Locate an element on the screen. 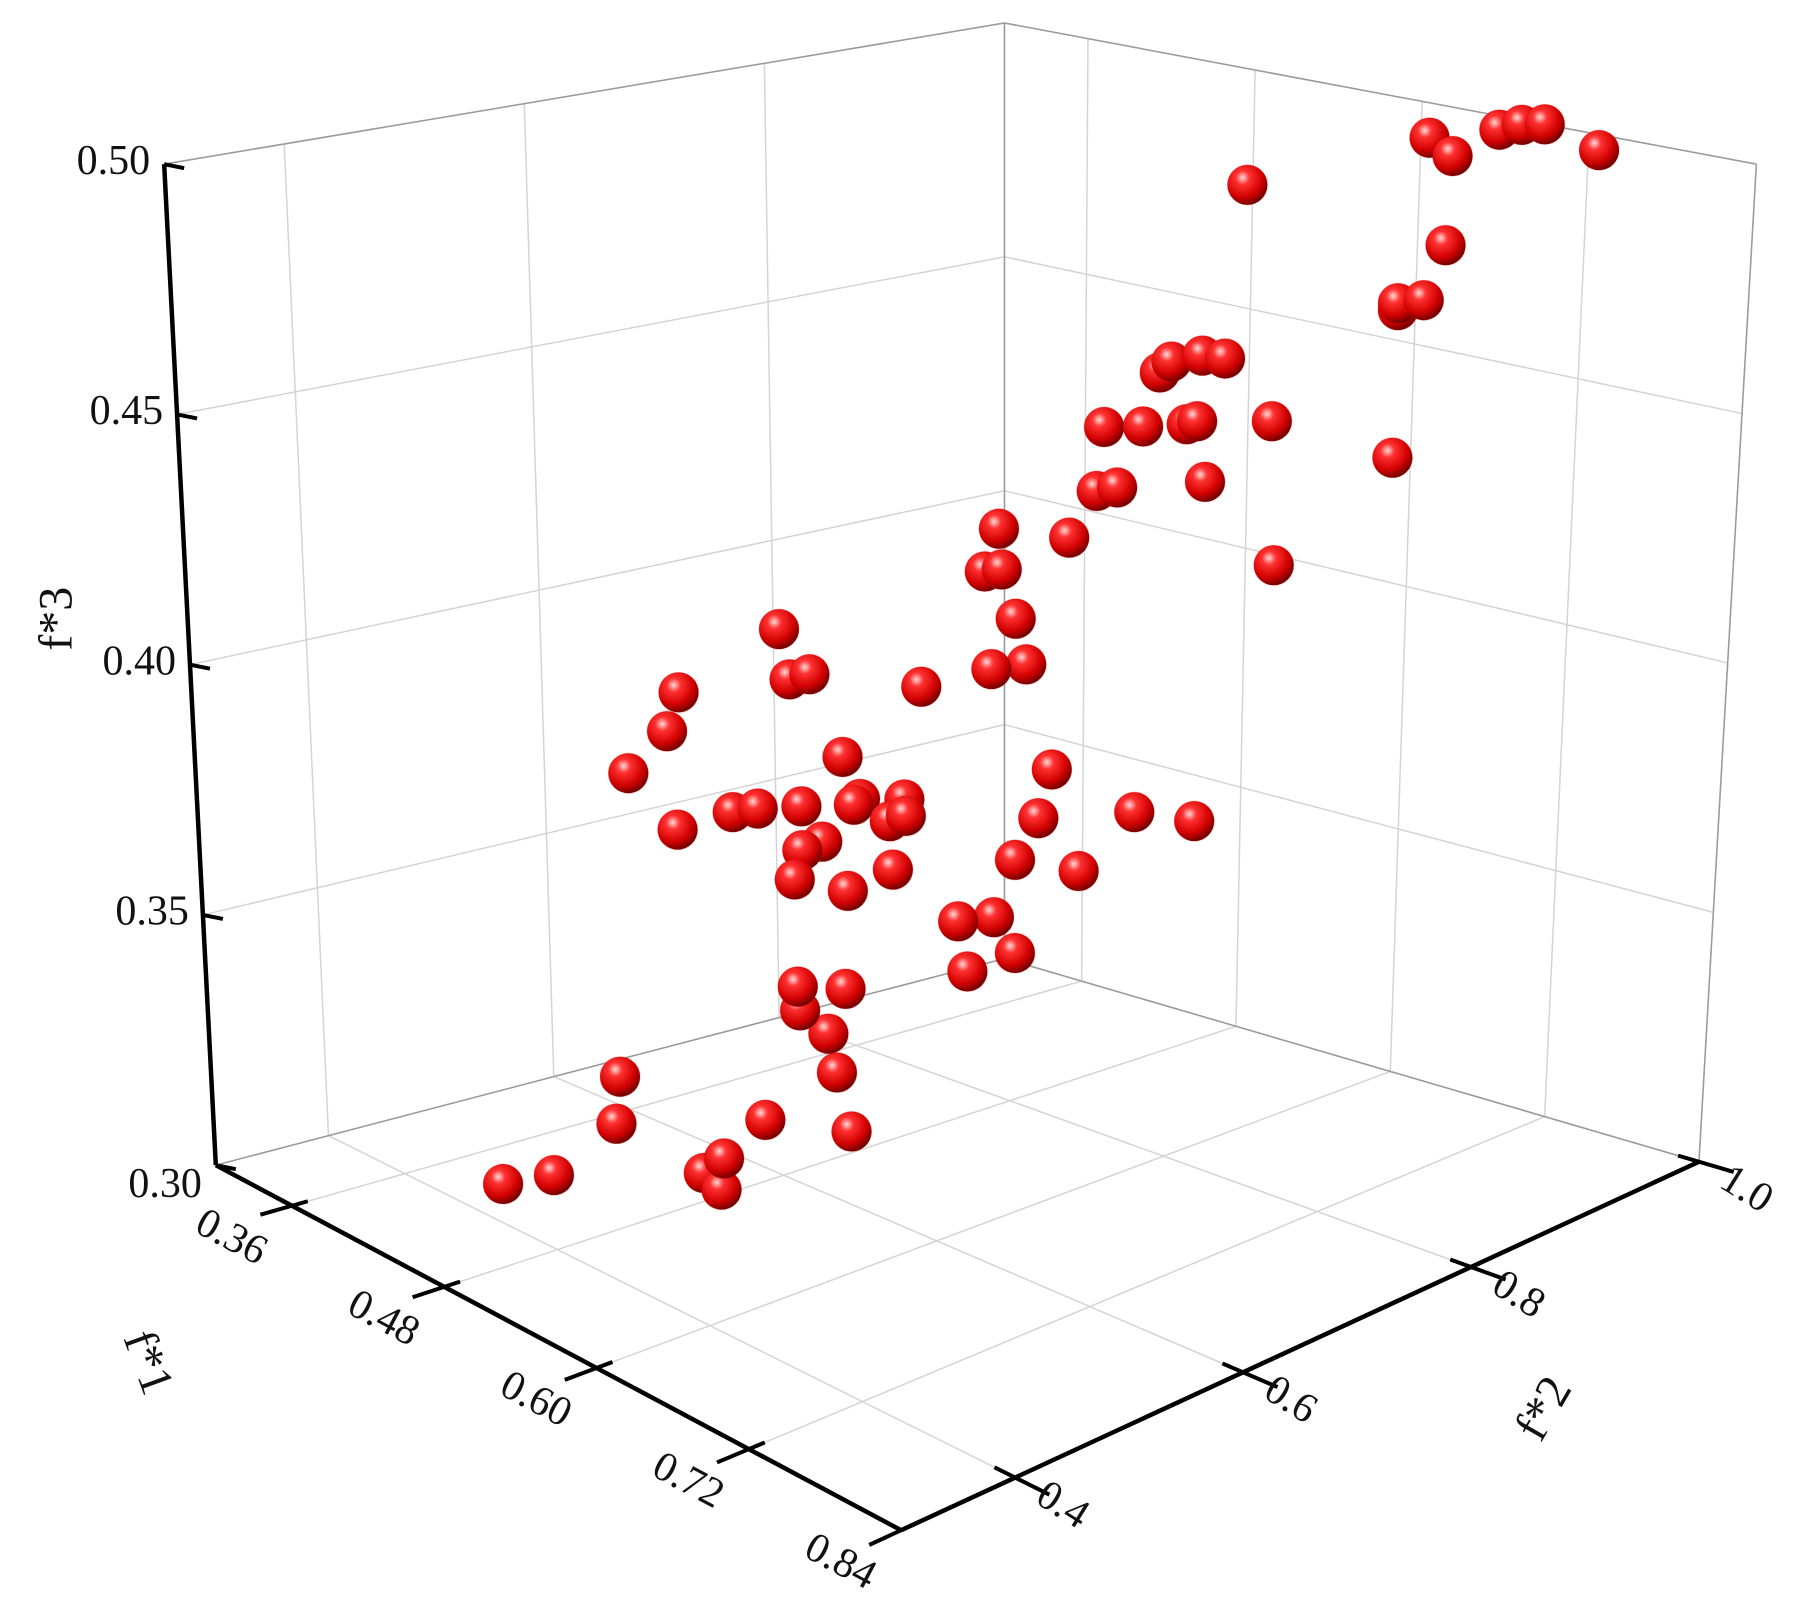  z-tick-label: 0.50 is located at coordinates (114, 161).